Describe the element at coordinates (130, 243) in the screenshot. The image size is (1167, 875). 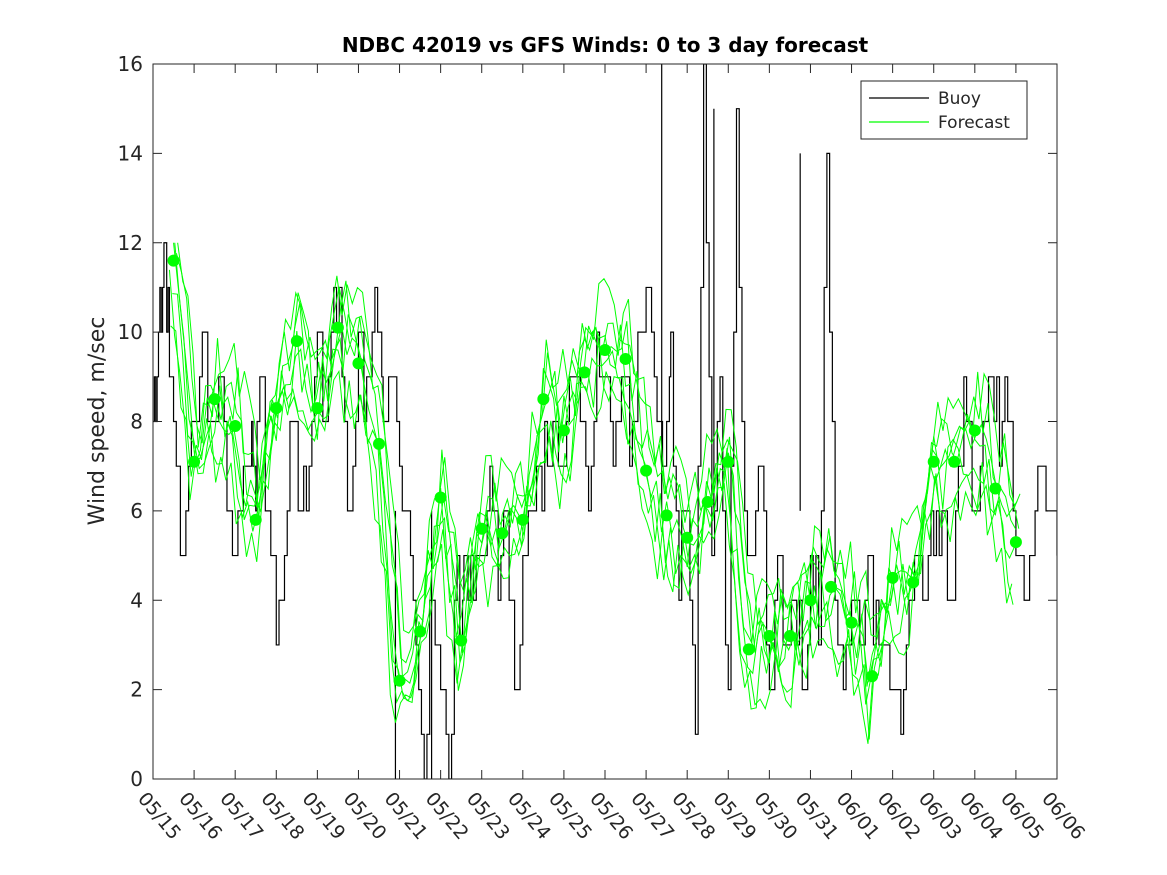
I see `y-tick-label: 12` at that location.